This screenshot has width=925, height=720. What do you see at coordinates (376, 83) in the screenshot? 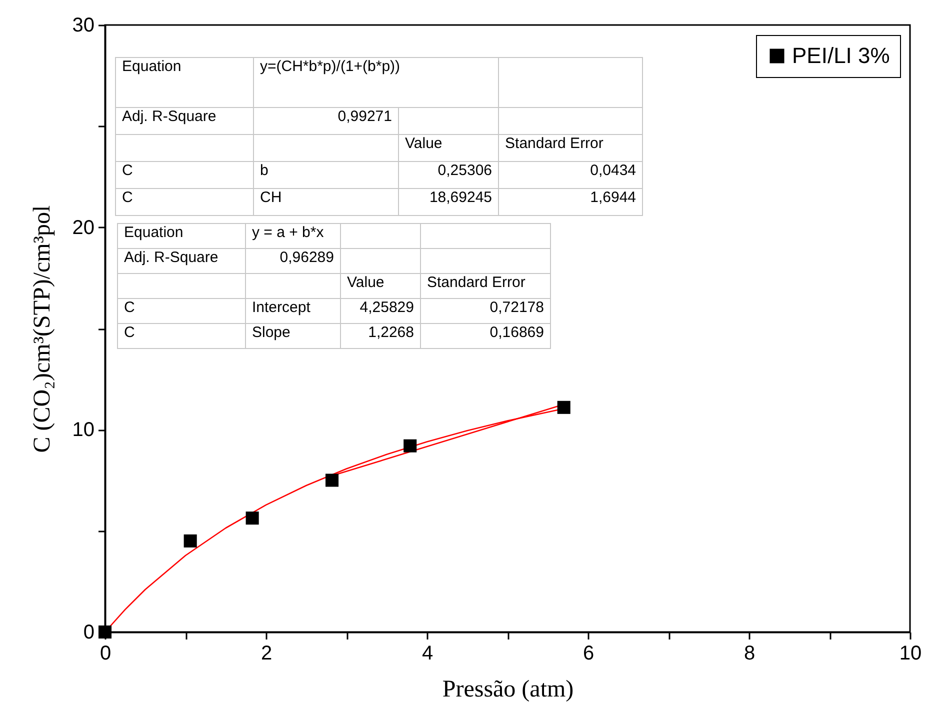
I see `annotation: y=(CH*b*p)/(1+(b*p))` at bounding box center [376, 83].